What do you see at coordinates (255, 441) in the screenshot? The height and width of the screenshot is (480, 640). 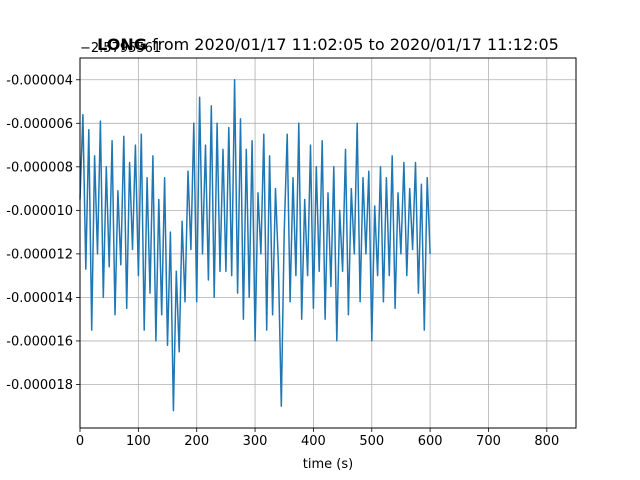 I see `x-tick-label: 300` at bounding box center [255, 441].